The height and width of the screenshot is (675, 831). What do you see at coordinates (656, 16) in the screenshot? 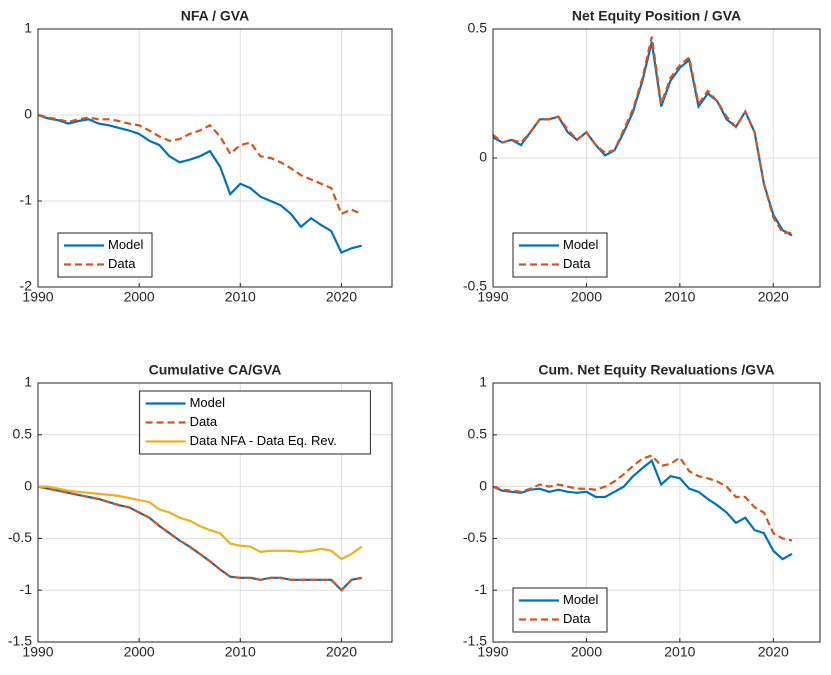
I see `chart-title: Net Equity Position / GVA` at bounding box center [656, 16].